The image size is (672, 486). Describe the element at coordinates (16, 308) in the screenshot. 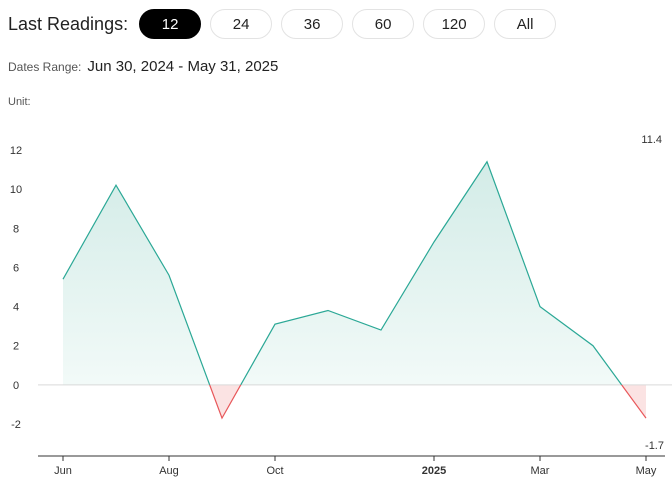

I see `y-tick-4: 4` at that location.